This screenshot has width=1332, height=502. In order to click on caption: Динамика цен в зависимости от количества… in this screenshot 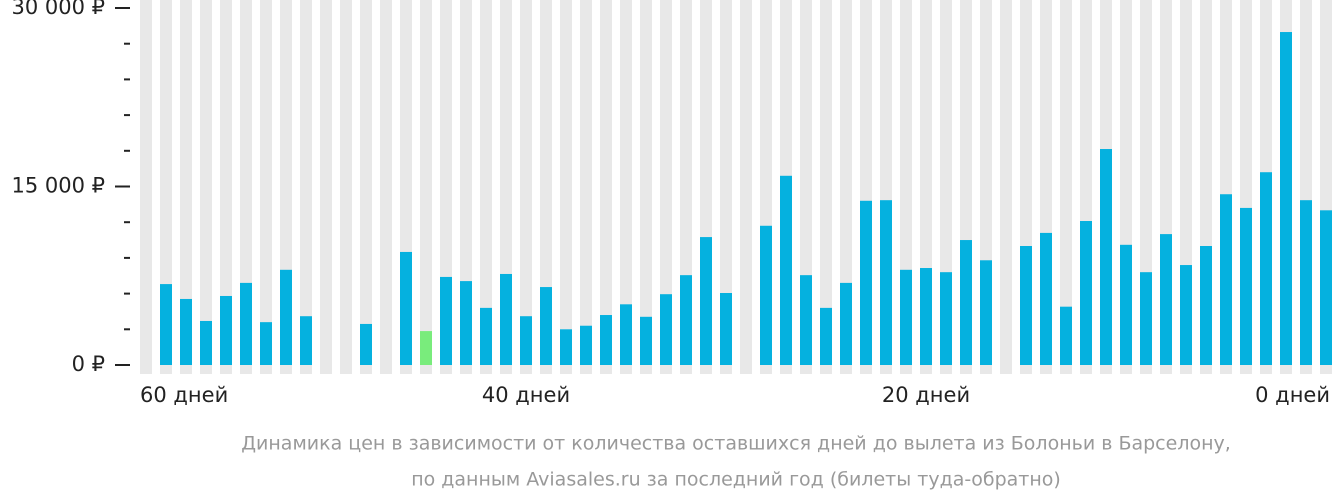, I will do `click(736, 444)`.